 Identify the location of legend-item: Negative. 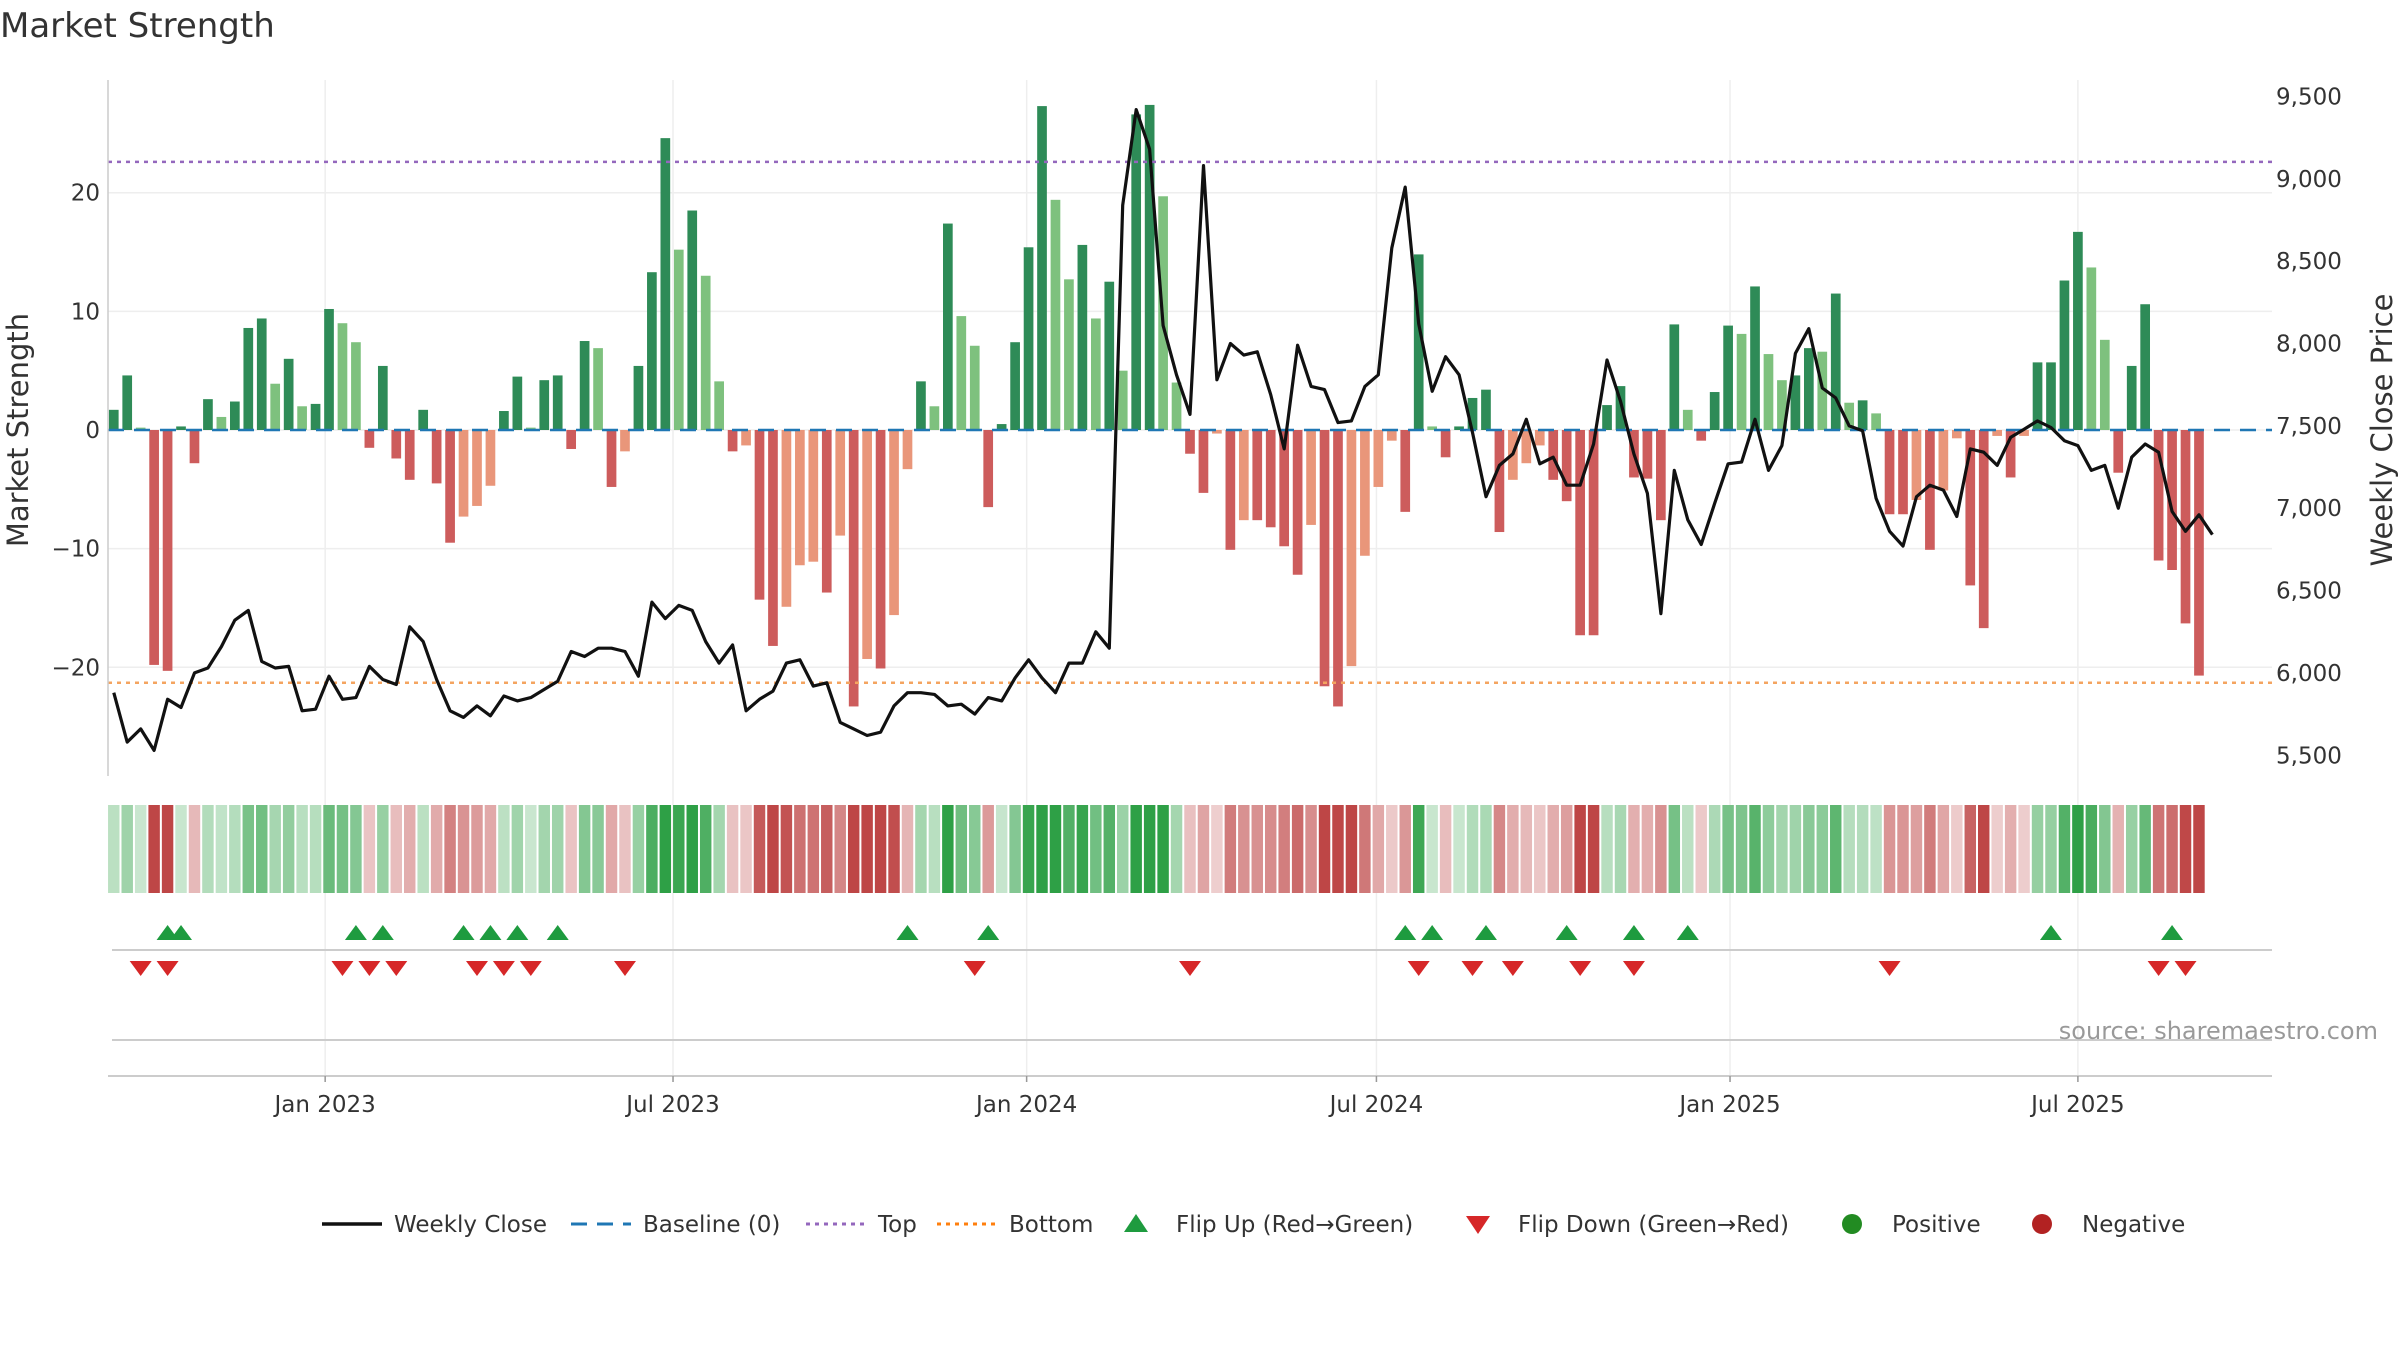
(2108, 1225).